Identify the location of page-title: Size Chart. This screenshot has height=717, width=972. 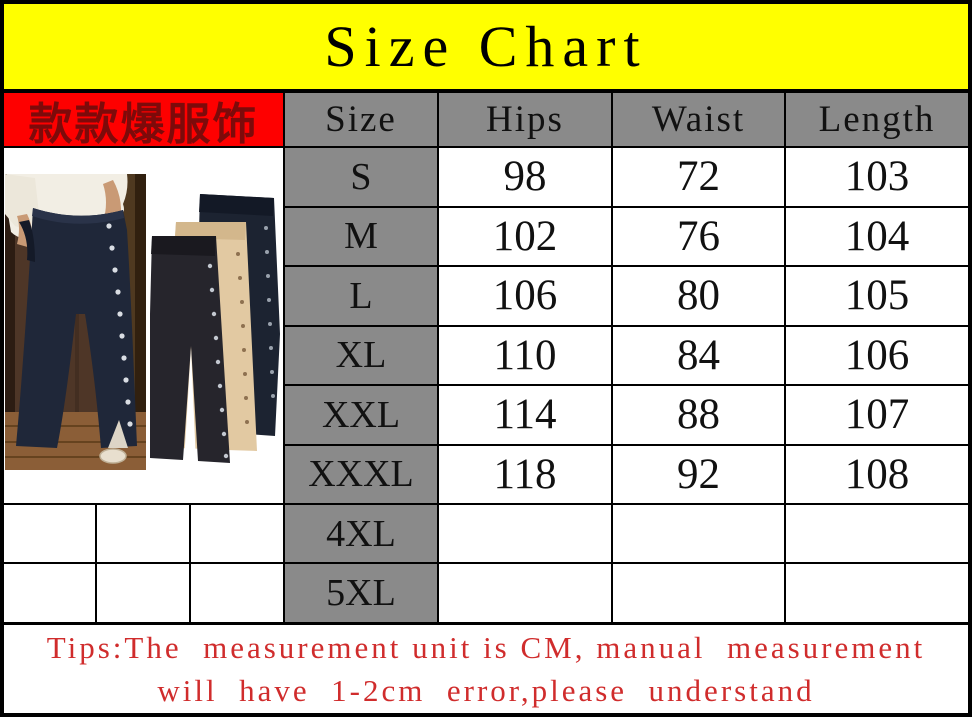
(486, 46).